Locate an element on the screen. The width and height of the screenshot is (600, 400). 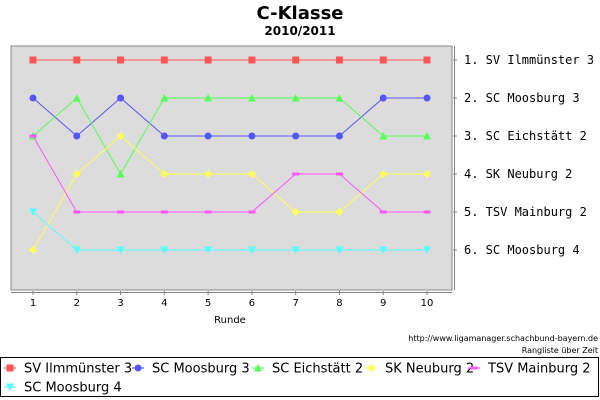
x-tick-label: 7 is located at coordinates (295, 303).